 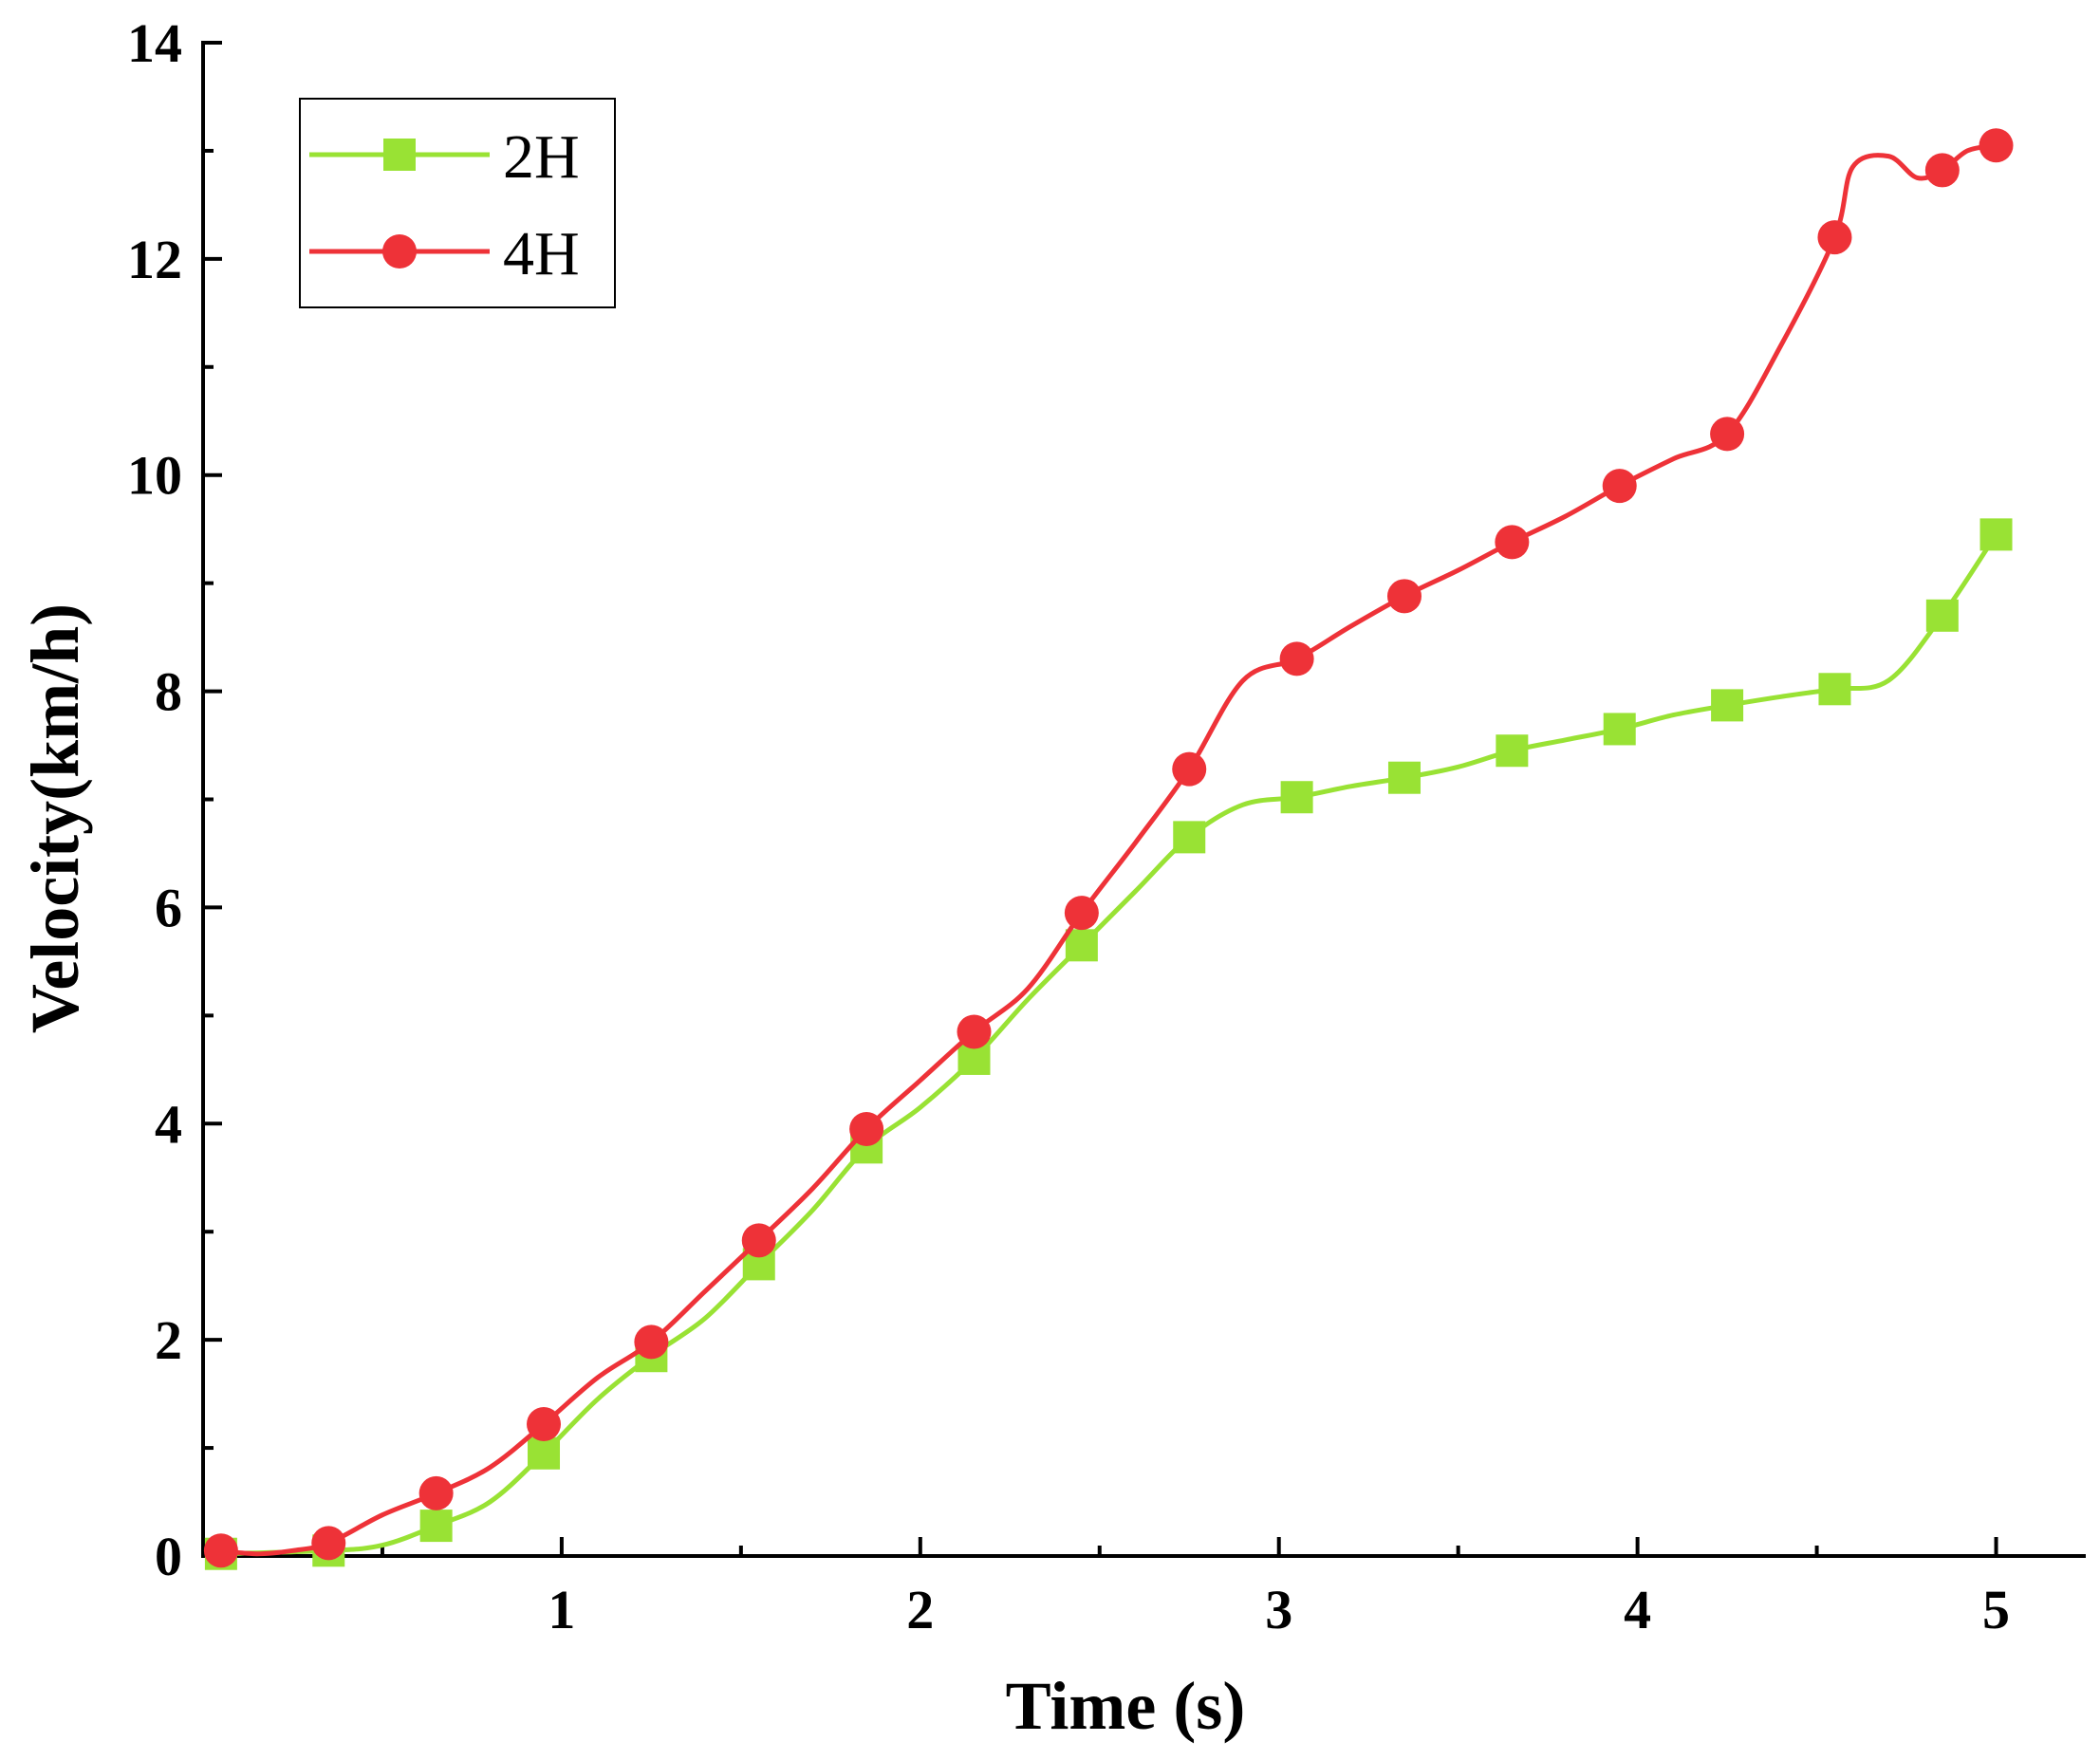 I want to click on legend-label-2h: 2H, so click(x=541, y=157).